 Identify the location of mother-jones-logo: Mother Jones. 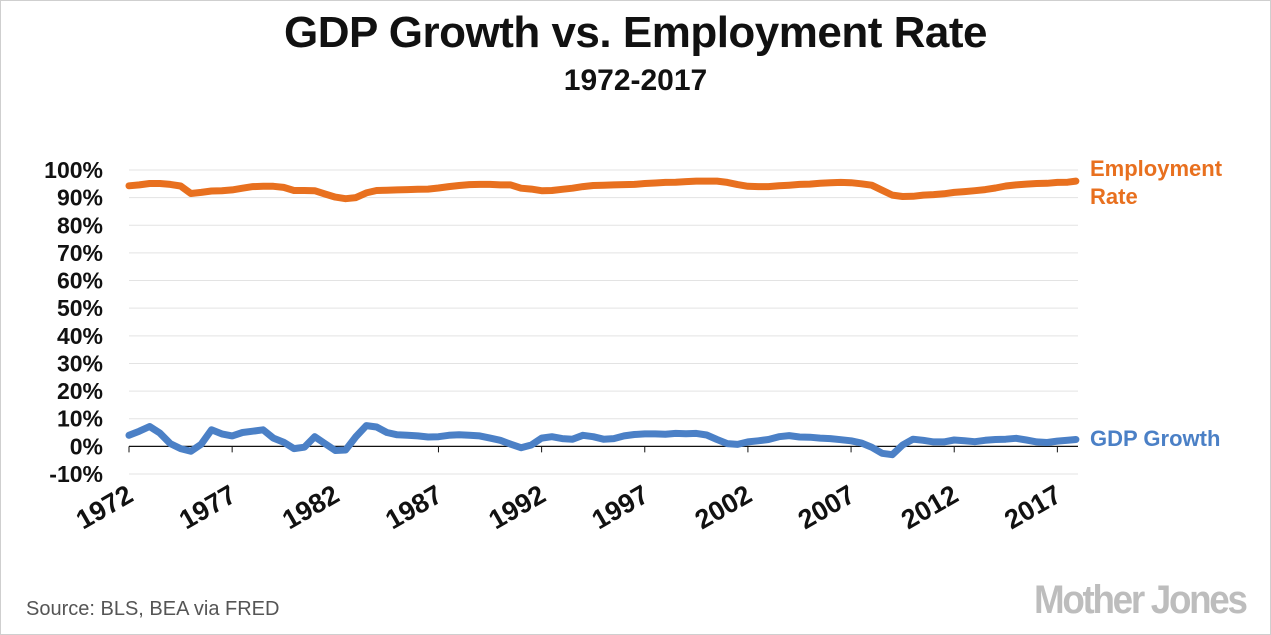
(1141, 600).